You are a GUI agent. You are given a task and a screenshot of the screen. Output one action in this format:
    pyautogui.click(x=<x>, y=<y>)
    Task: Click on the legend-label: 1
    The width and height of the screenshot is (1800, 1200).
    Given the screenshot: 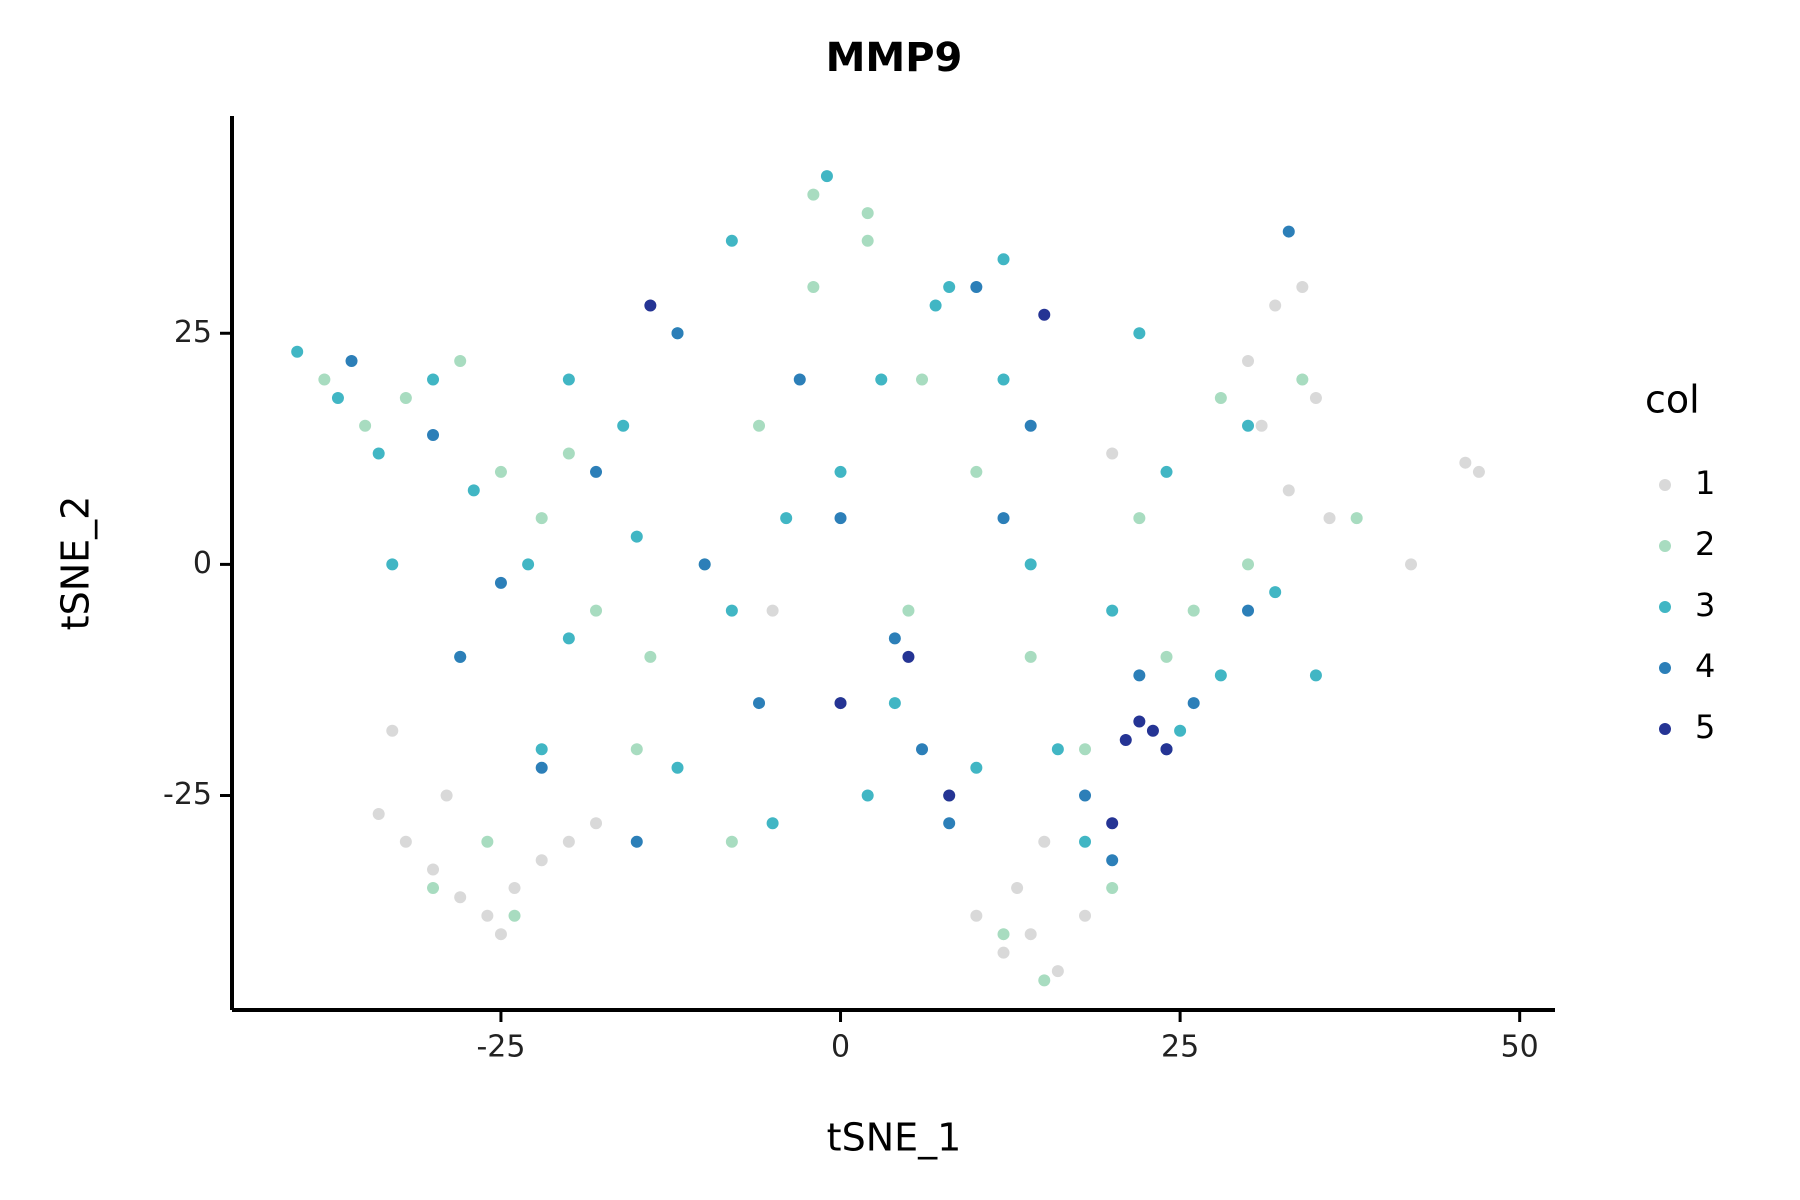 What is the action you would take?
    pyautogui.click(x=1705, y=483)
    